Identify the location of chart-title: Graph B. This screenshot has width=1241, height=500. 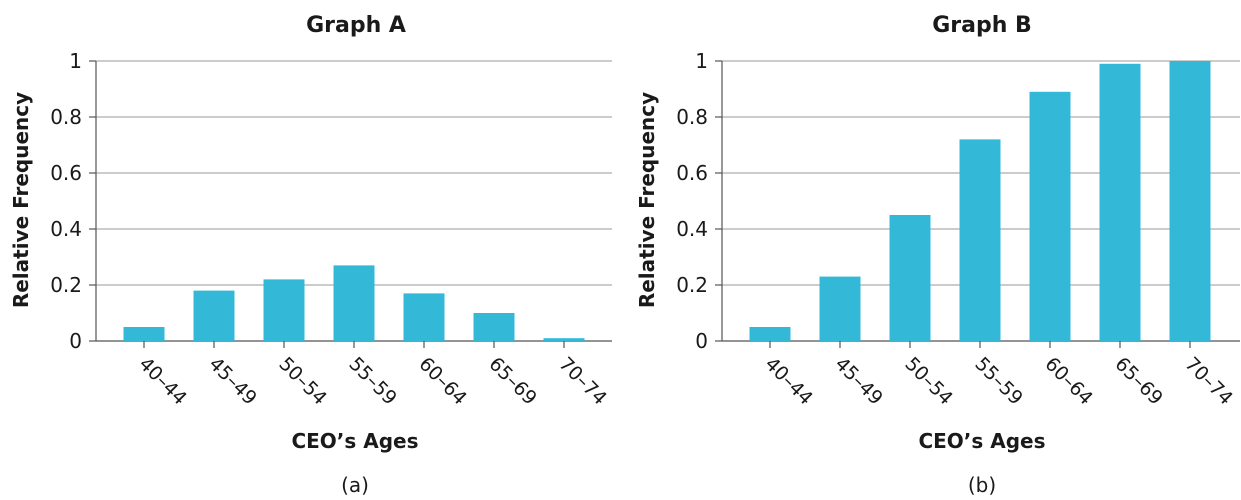
(982, 25).